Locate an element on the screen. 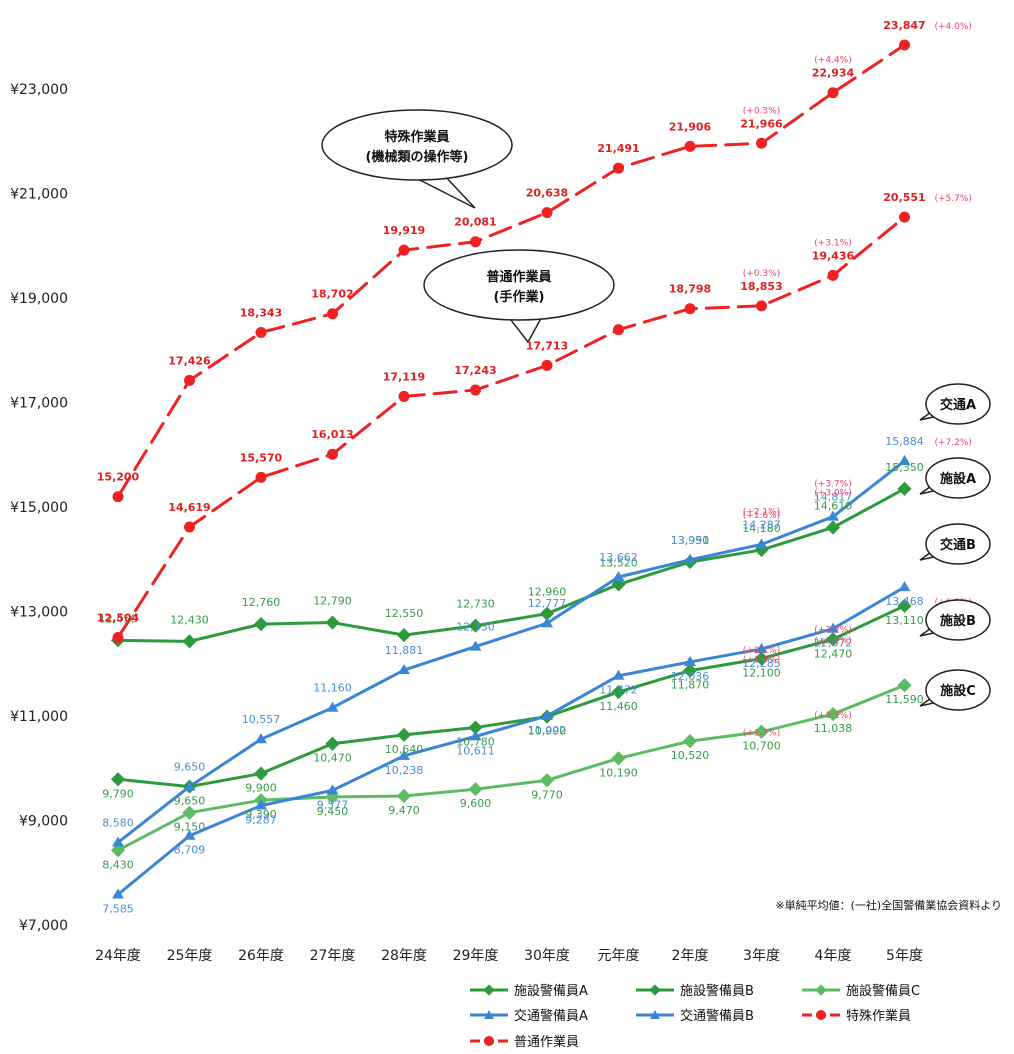 This screenshot has width=1014, height=1054. data-label: 15,570 is located at coordinates (261, 457).